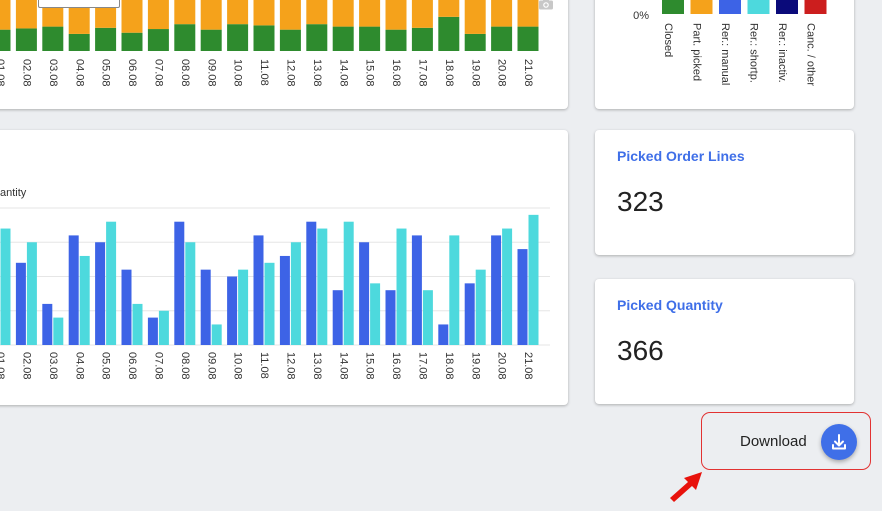  What do you see at coordinates (697, 52) in the screenshot?
I see `legend-label-2: Part. picked` at bounding box center [697, 52].